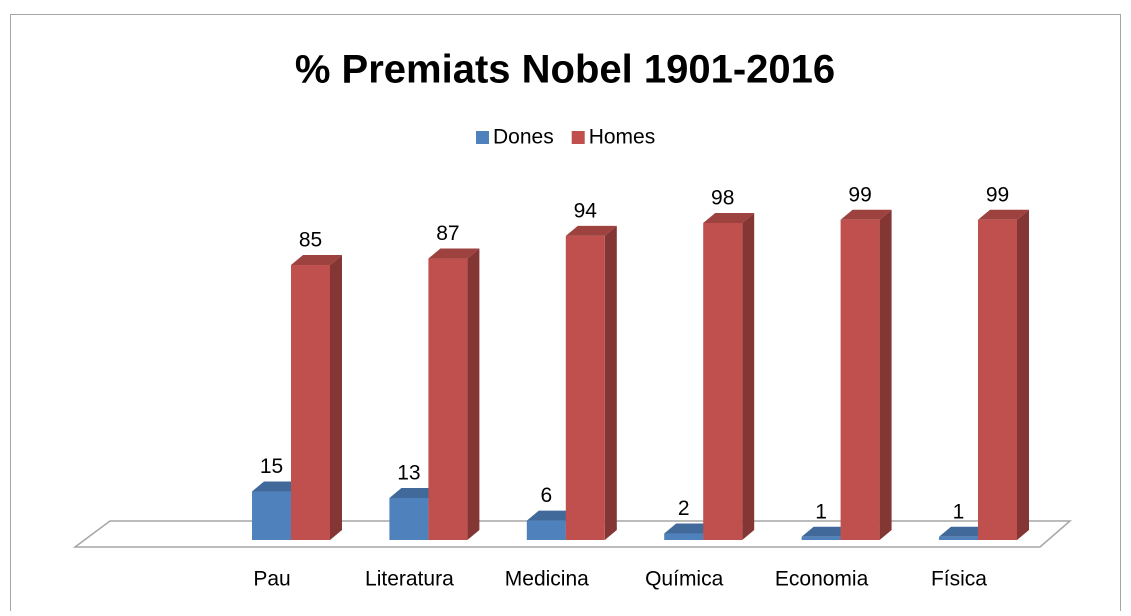  I want to click on data-label: 13, so click(408, 472).